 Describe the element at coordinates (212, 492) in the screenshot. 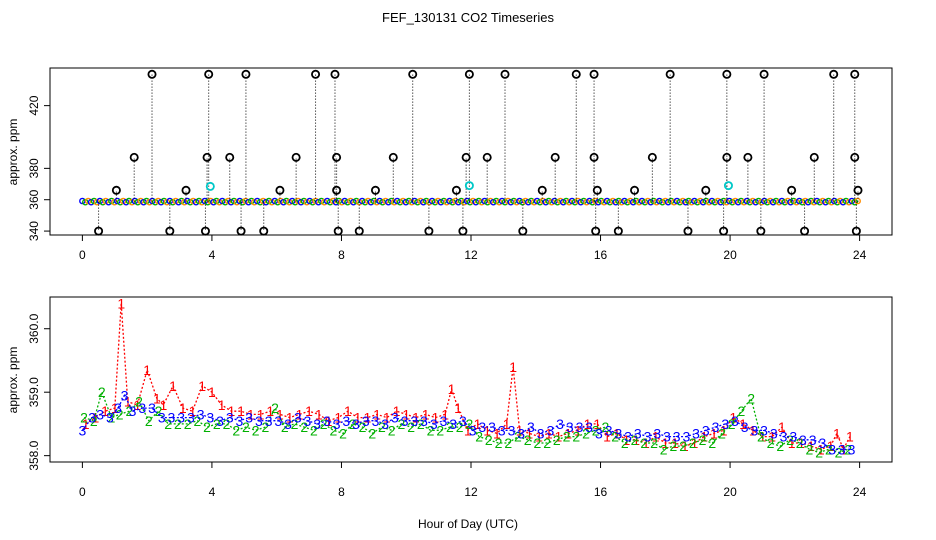

I see `bottom-x-tick-label: 4` at that location.